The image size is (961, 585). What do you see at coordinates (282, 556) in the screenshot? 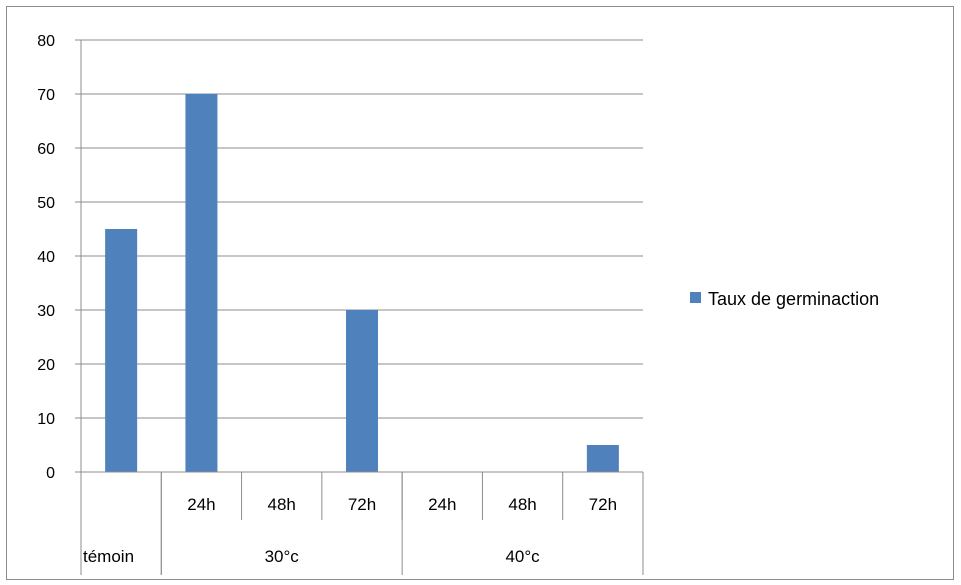
I see `group-label: 30°c` at bounding box center [282, 556].